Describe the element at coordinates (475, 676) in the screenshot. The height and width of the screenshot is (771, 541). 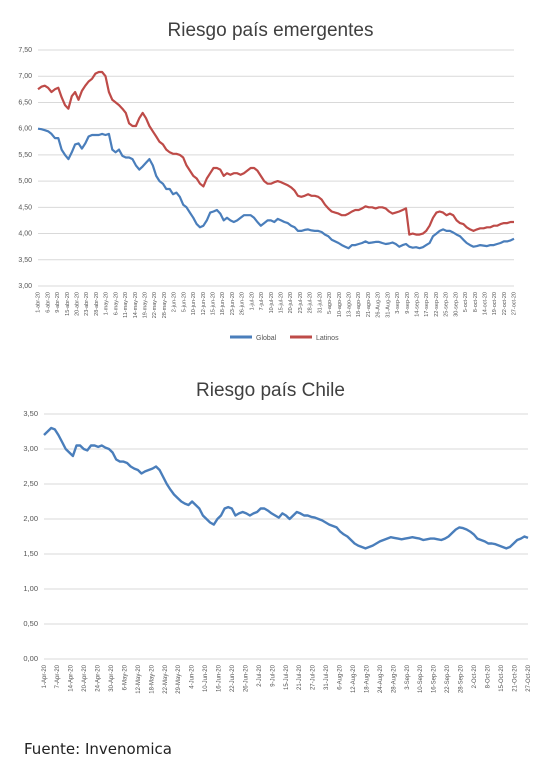
I see `x-tick-label: 2-Oct-20` at that location.